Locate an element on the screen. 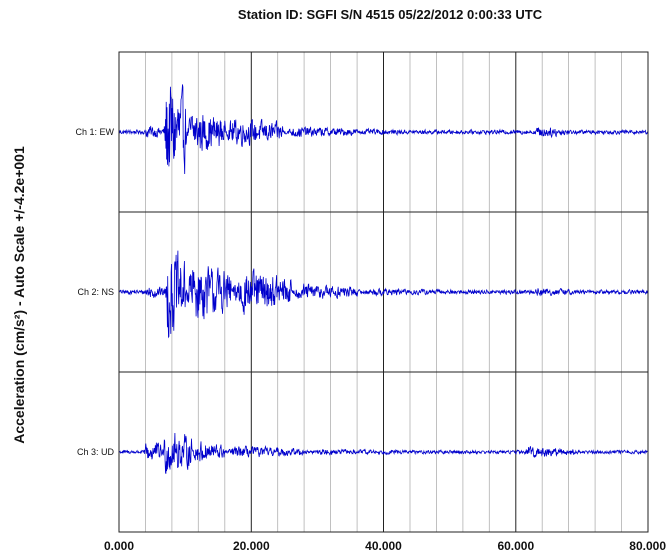 The height and width of the screenshot is (560, 672). x-tick-label: 60.000 is located at coordinates (515, 546).